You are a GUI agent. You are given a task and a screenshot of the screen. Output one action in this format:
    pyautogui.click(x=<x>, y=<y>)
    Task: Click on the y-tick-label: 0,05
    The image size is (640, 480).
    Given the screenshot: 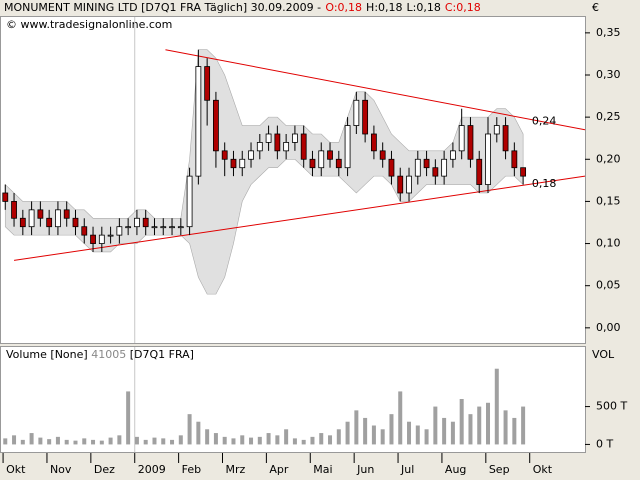 What is the action you would take?
    pyautogui.click(x=608, y=285)
    